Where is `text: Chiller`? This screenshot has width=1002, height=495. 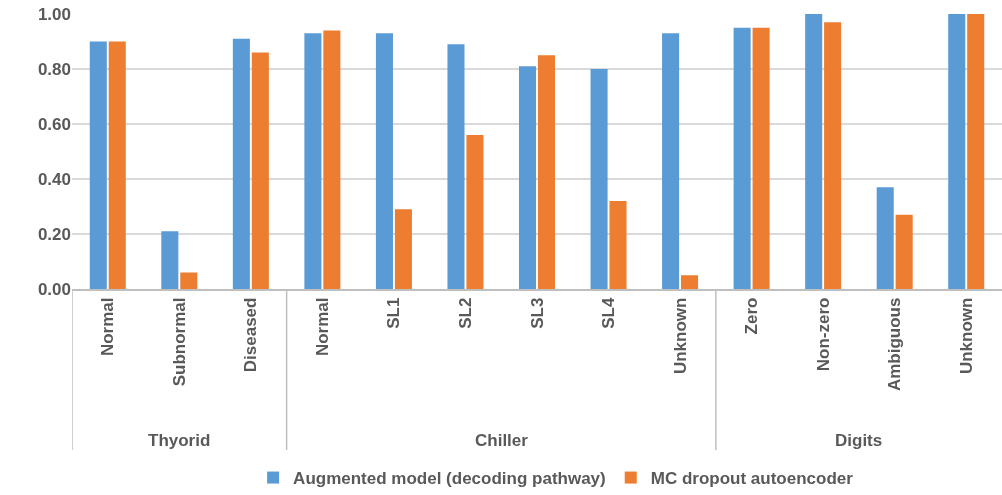 text: Chiller is located at coordinates (502, 440).